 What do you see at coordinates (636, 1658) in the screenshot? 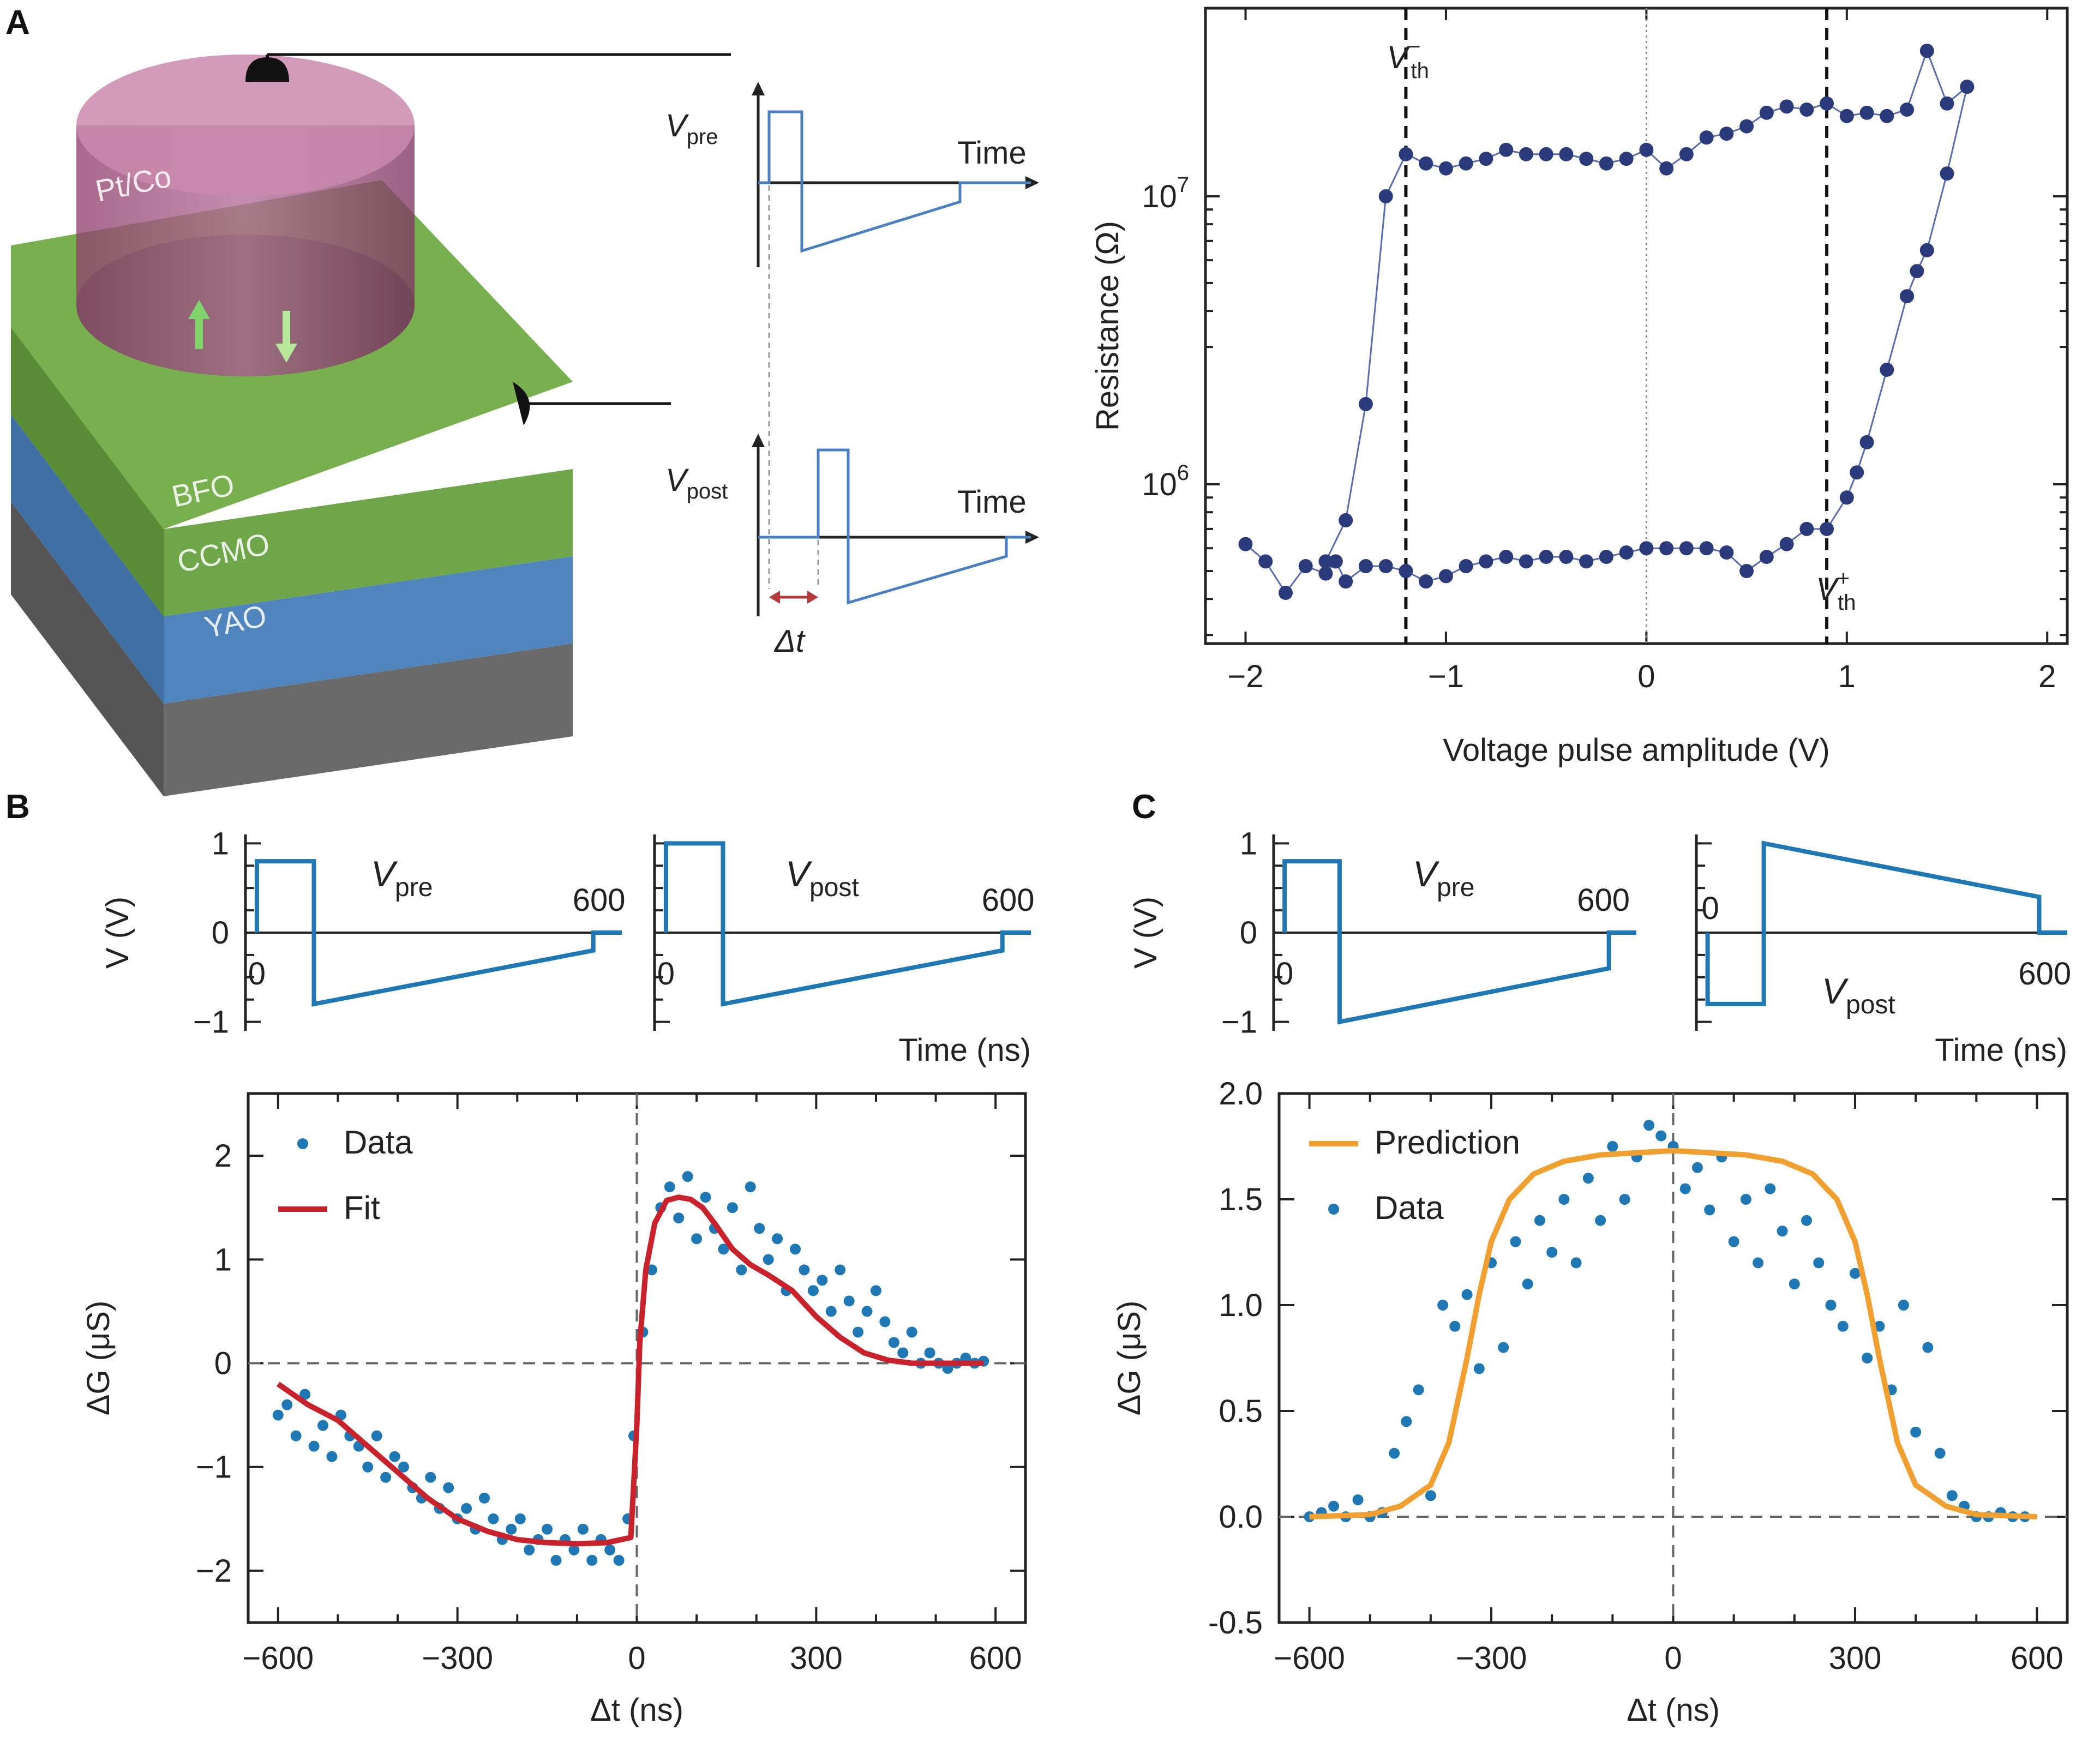
I see `x-tick-label: 0` at bounding box center [636, 1658].